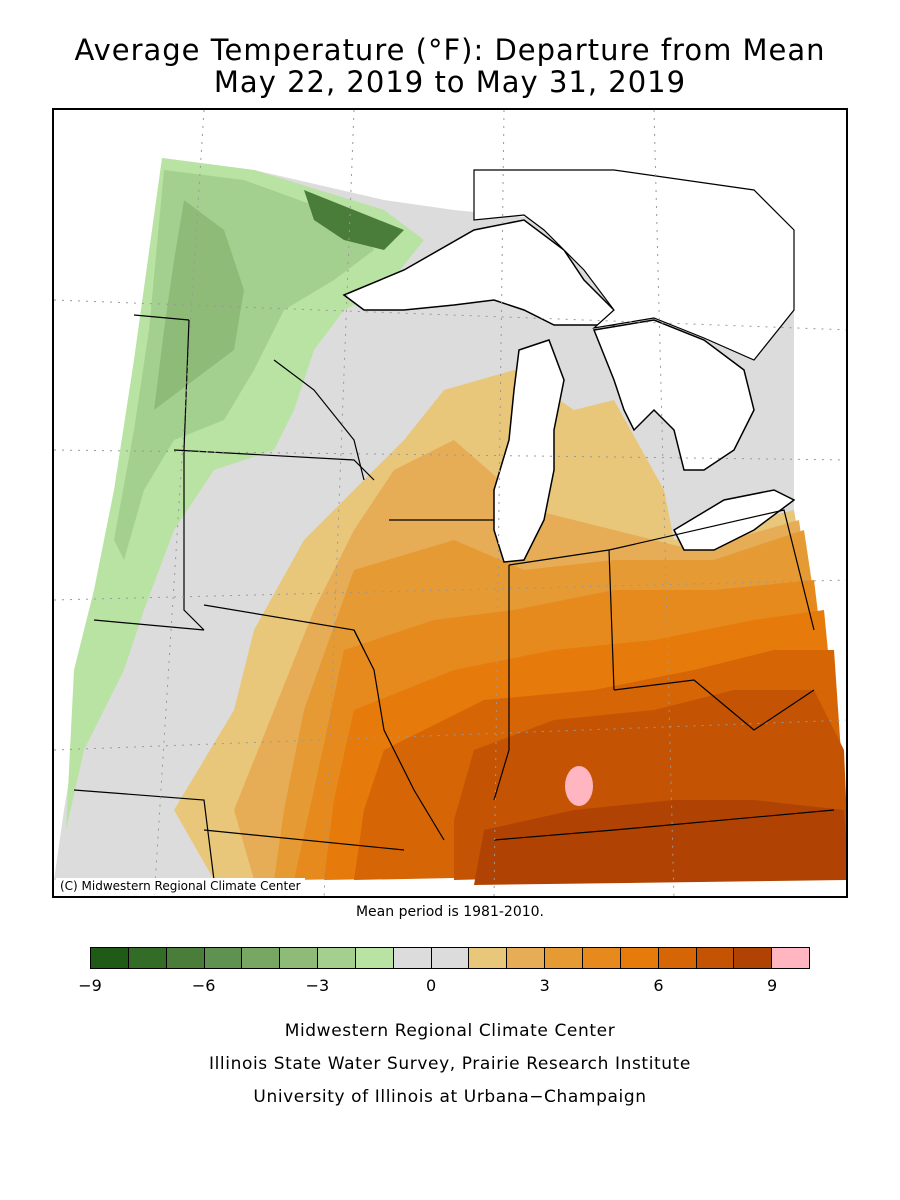 The width and height of the screenshot is (900, 1200). I want to click on lake-erie, so click(734, 520).